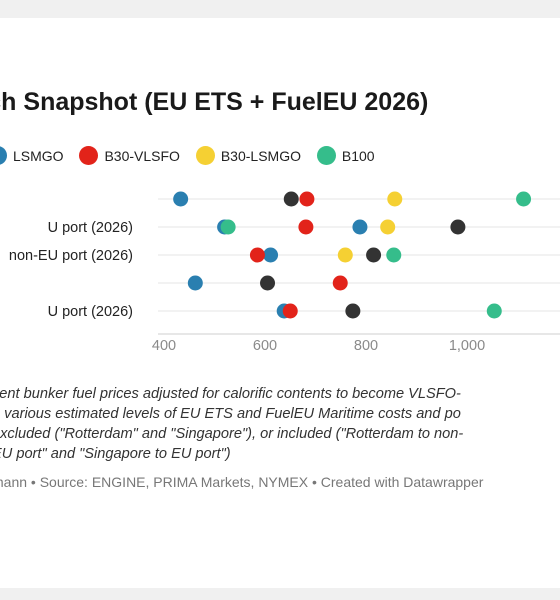  Describe the element at coordinates (164, 346) in the screenshot. I see `x-tick-label: 400` at that location.